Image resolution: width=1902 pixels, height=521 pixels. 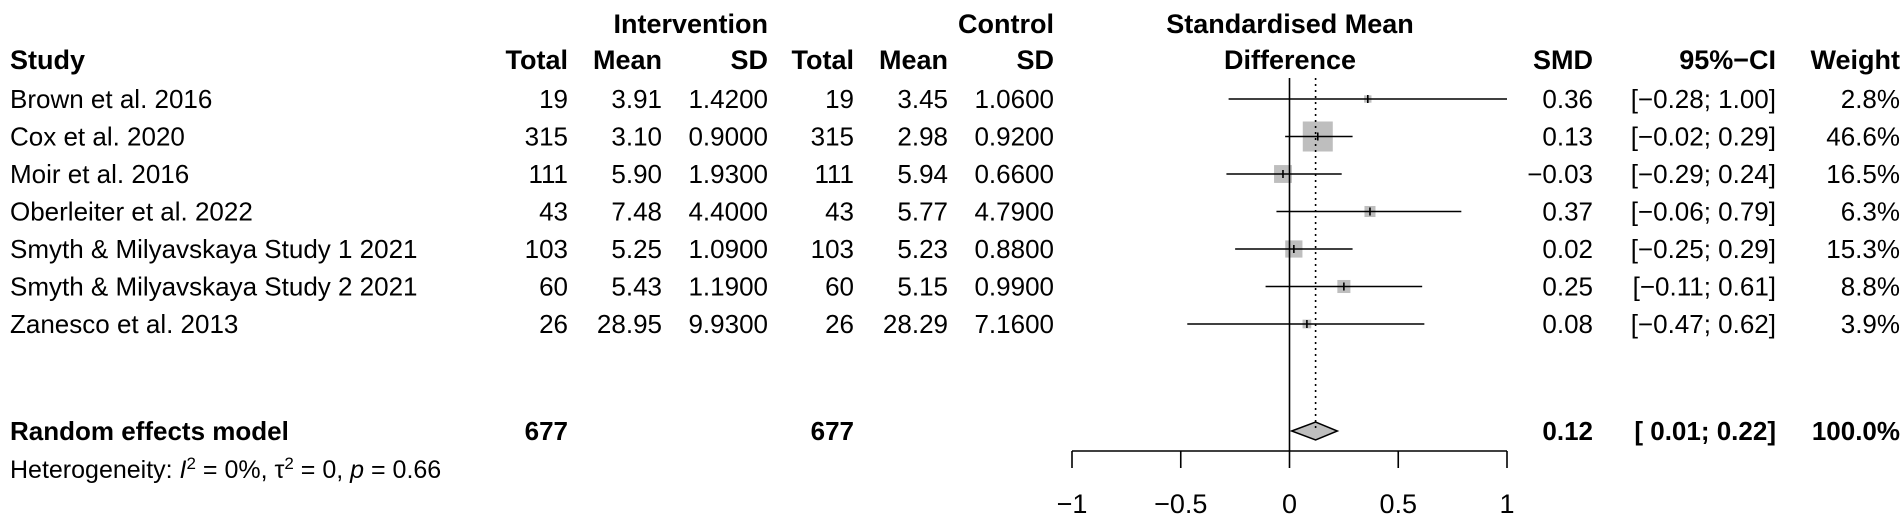 I want to click on heterogeneity-stats: Heterogeneity: I2 = 0%, τ2 = 0, p = 0.66, so click(x=225, y=469).